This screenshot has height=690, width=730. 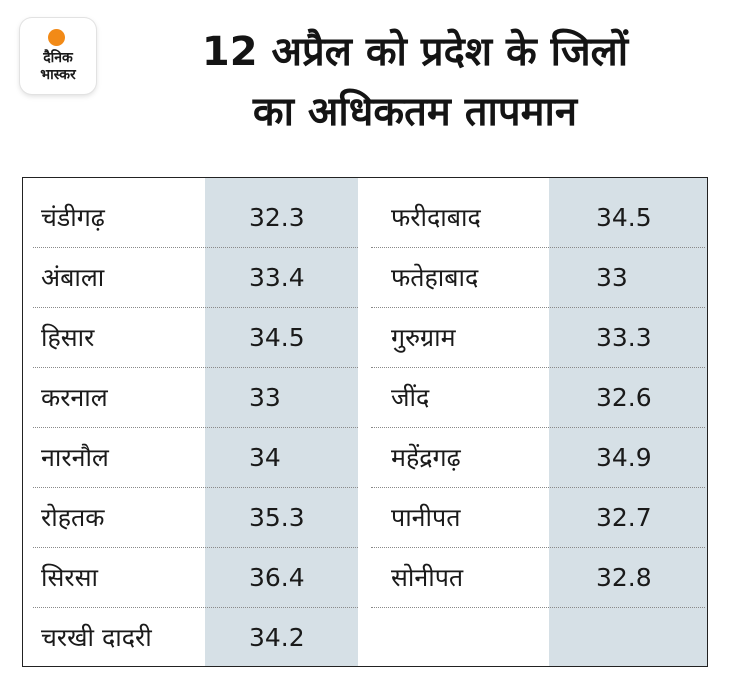 I want to click on table-row: चंडीगढ़ 32.3 फरीदाबाद 34.5, so click(x=365, y=218).